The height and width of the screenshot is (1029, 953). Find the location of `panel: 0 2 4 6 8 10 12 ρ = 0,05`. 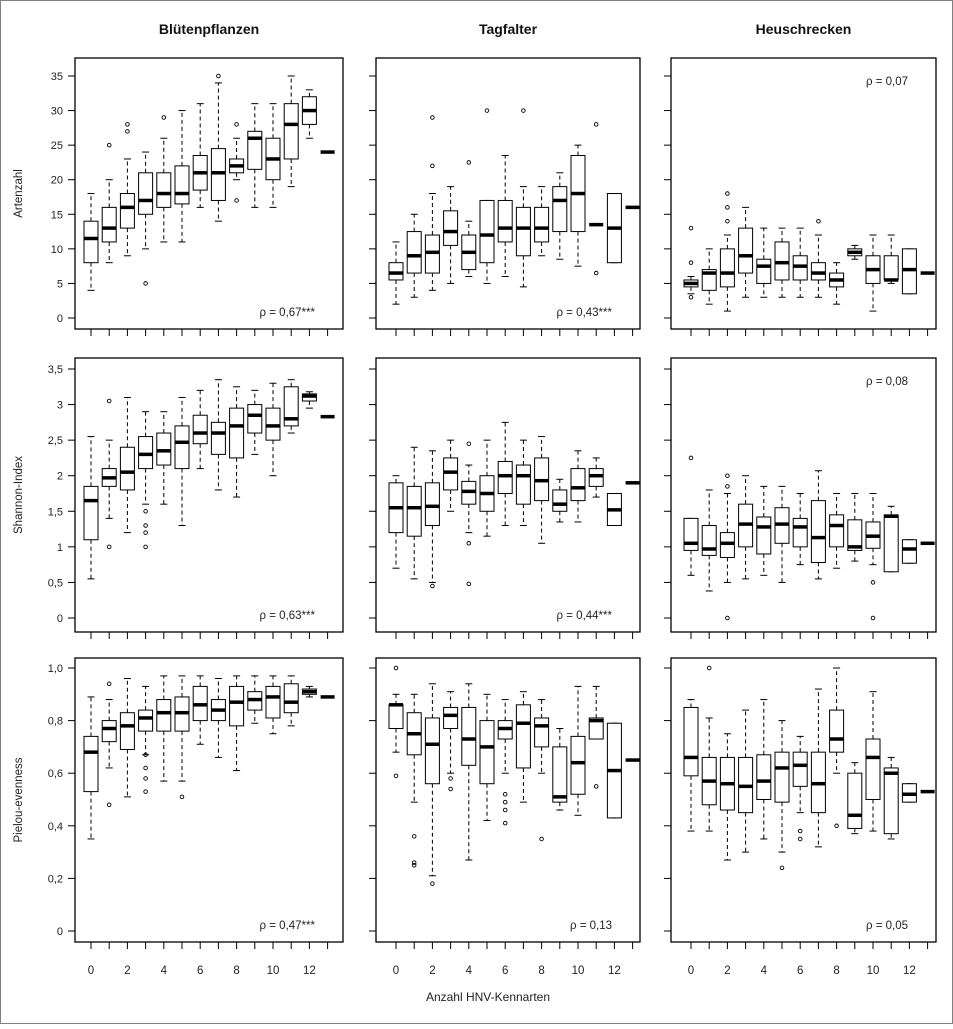

panel: 0 2 4 6 8 10 12 ρ = 0,05 is located at coordinates (800, 817).